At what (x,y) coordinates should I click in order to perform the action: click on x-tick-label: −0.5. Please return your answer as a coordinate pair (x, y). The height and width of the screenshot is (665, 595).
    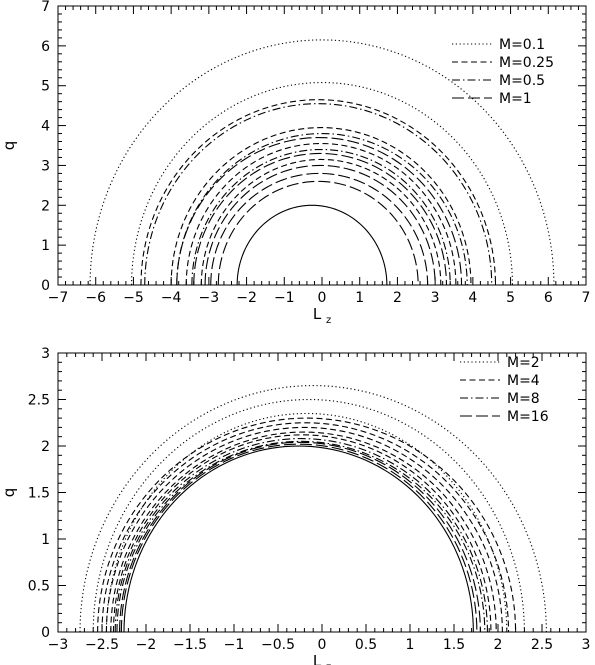
    Looking at the image, I should click on (278, 645).